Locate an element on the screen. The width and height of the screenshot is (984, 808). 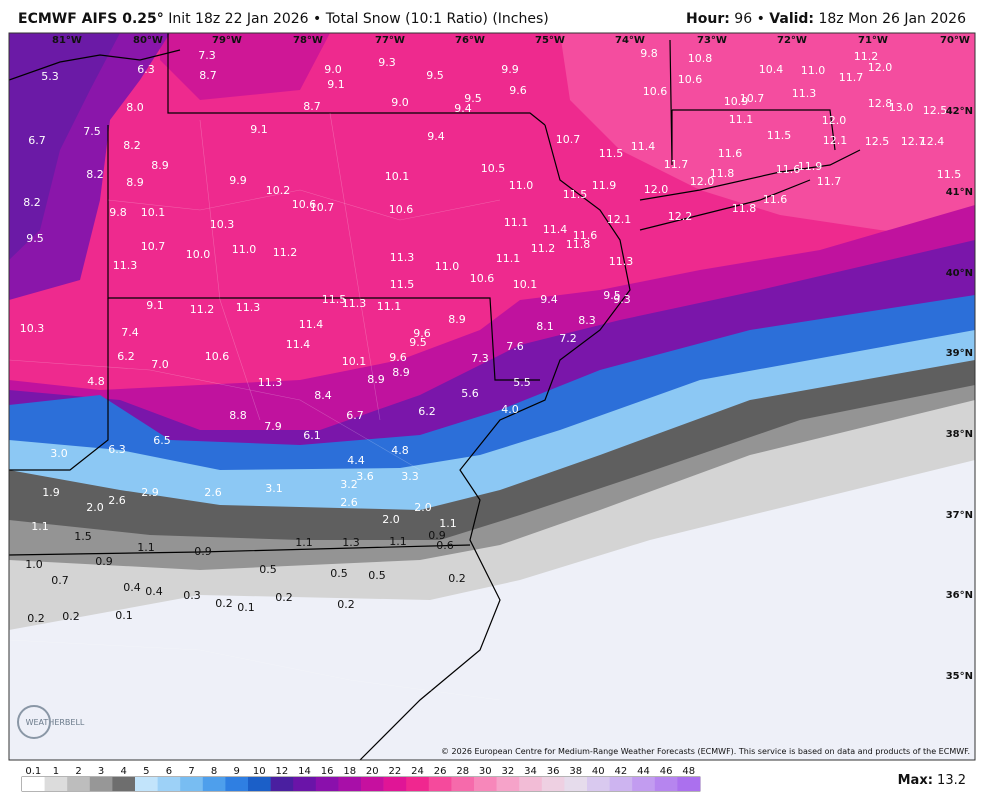
snow-total-label: 6.2 is located at coordinates (427, 411).